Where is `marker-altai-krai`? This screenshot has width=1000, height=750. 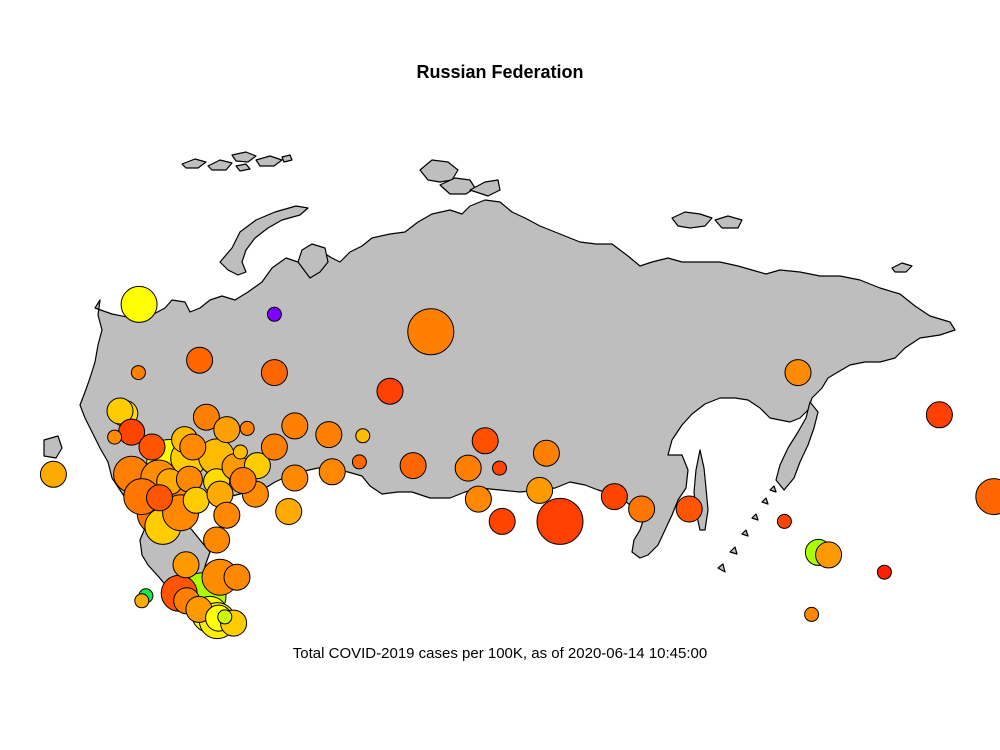 marker-altai-krai is located at coordinates (478, 499).